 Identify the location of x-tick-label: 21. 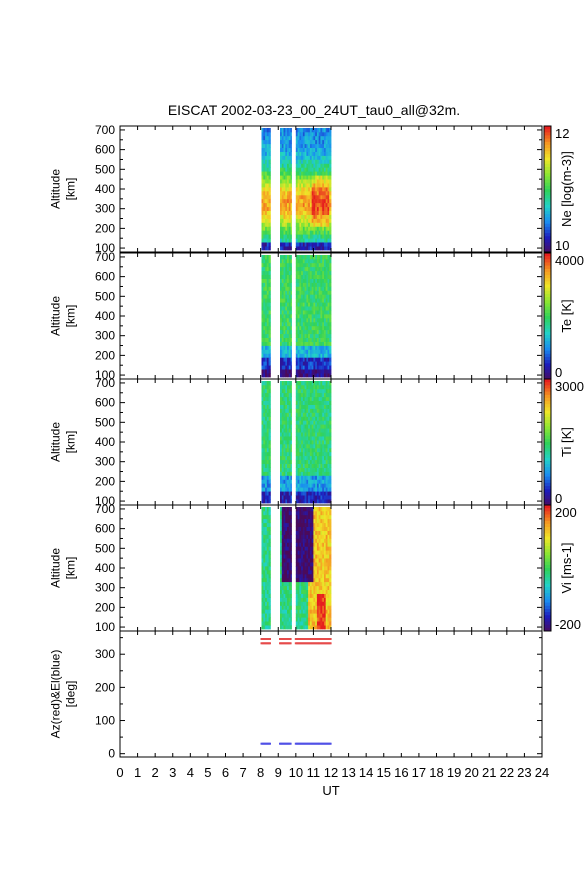
(489, 772).